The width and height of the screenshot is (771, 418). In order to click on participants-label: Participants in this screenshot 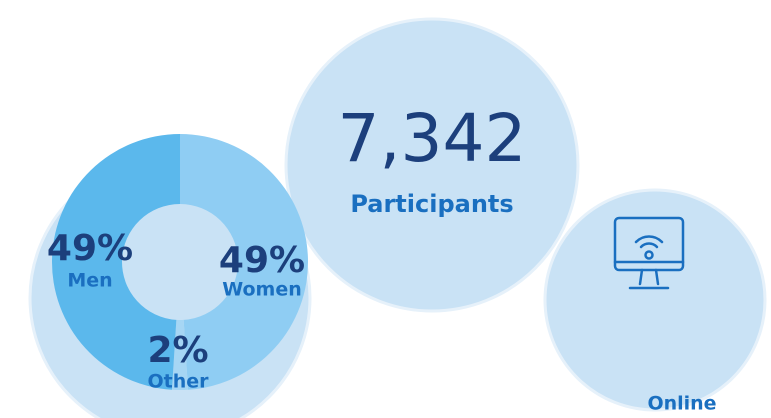, I will do `click(431, 204)`.